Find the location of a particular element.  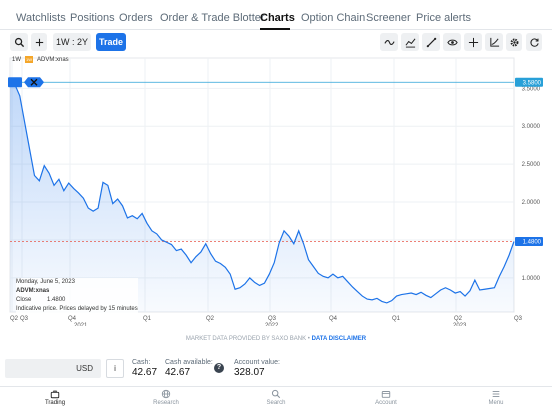

refresh-icon is located at coordinates (534, 42).